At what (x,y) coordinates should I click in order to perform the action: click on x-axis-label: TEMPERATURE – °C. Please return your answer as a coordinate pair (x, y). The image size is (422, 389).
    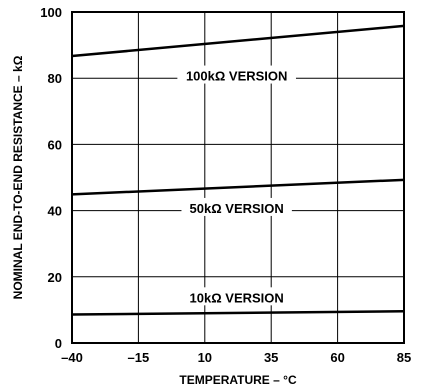
    Looking at the image, I should click on (238, 380).